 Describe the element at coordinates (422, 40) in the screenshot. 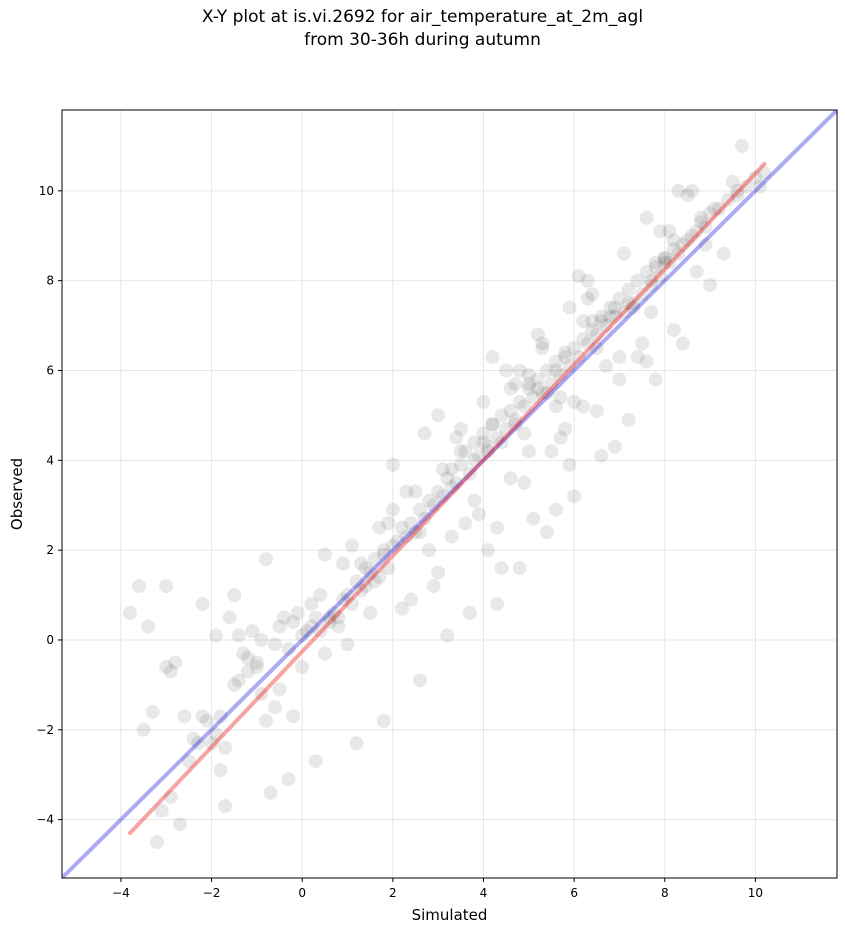

I see `chart-title-line-2: from 30-36h during autumn` at that location.